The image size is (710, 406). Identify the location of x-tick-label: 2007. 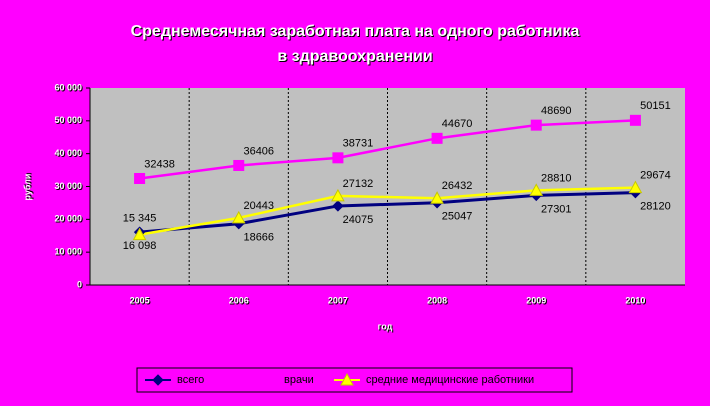
(338, 300).